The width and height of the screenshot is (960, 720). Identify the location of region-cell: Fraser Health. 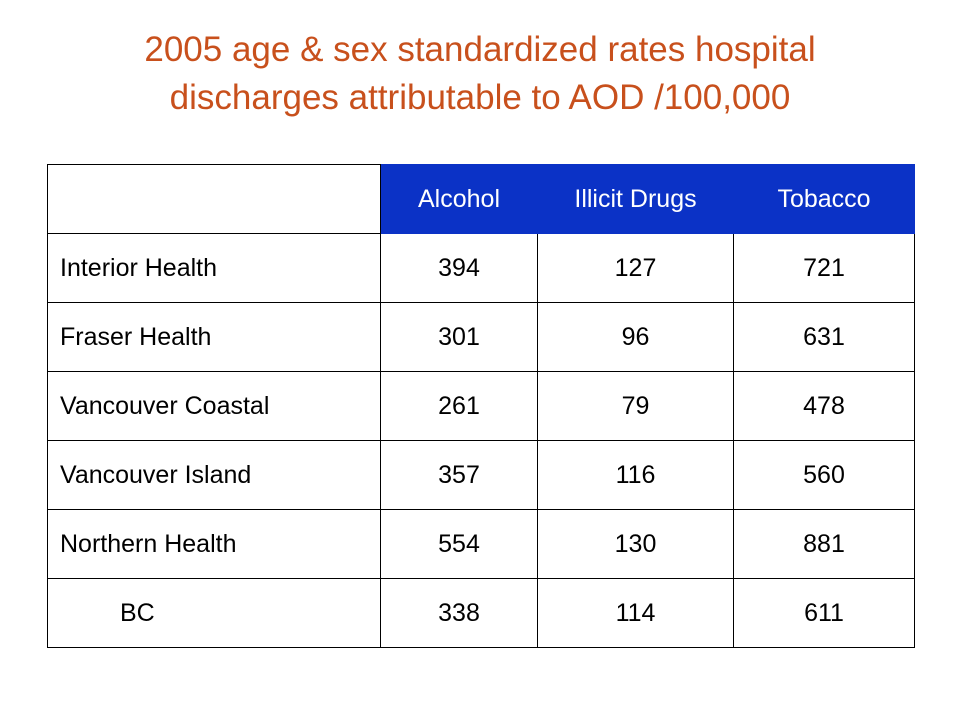
(214, 337).